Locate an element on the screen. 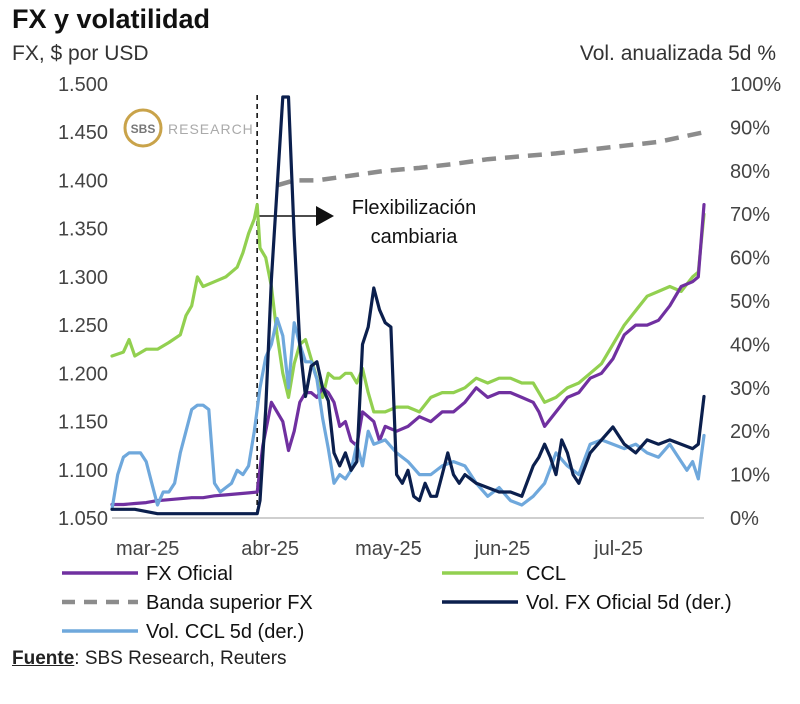 Image resolution: width=800 pixels, height=704 pixels. annotation-arrow-head is located at coordinates (325, 216).